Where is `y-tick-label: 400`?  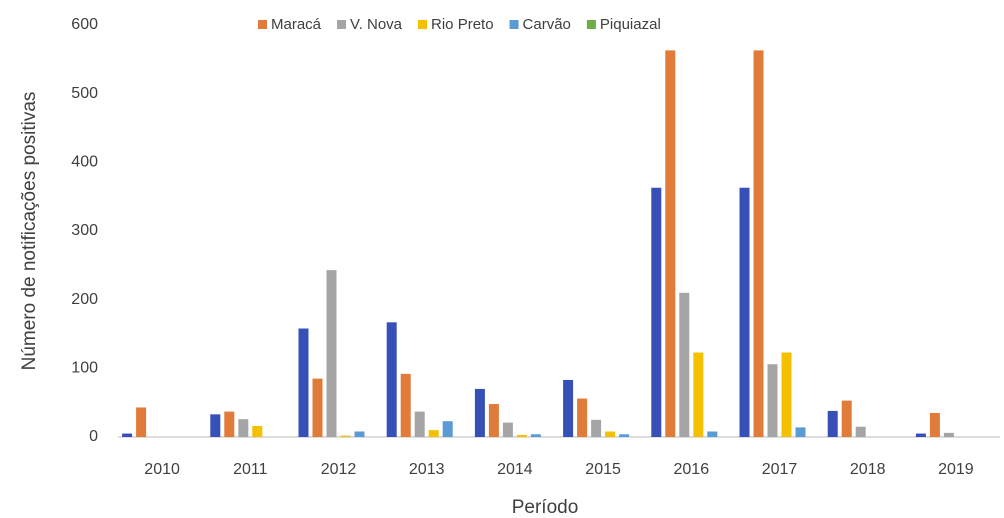
y-tick-label: 400 is located at coordinates (84, 162).